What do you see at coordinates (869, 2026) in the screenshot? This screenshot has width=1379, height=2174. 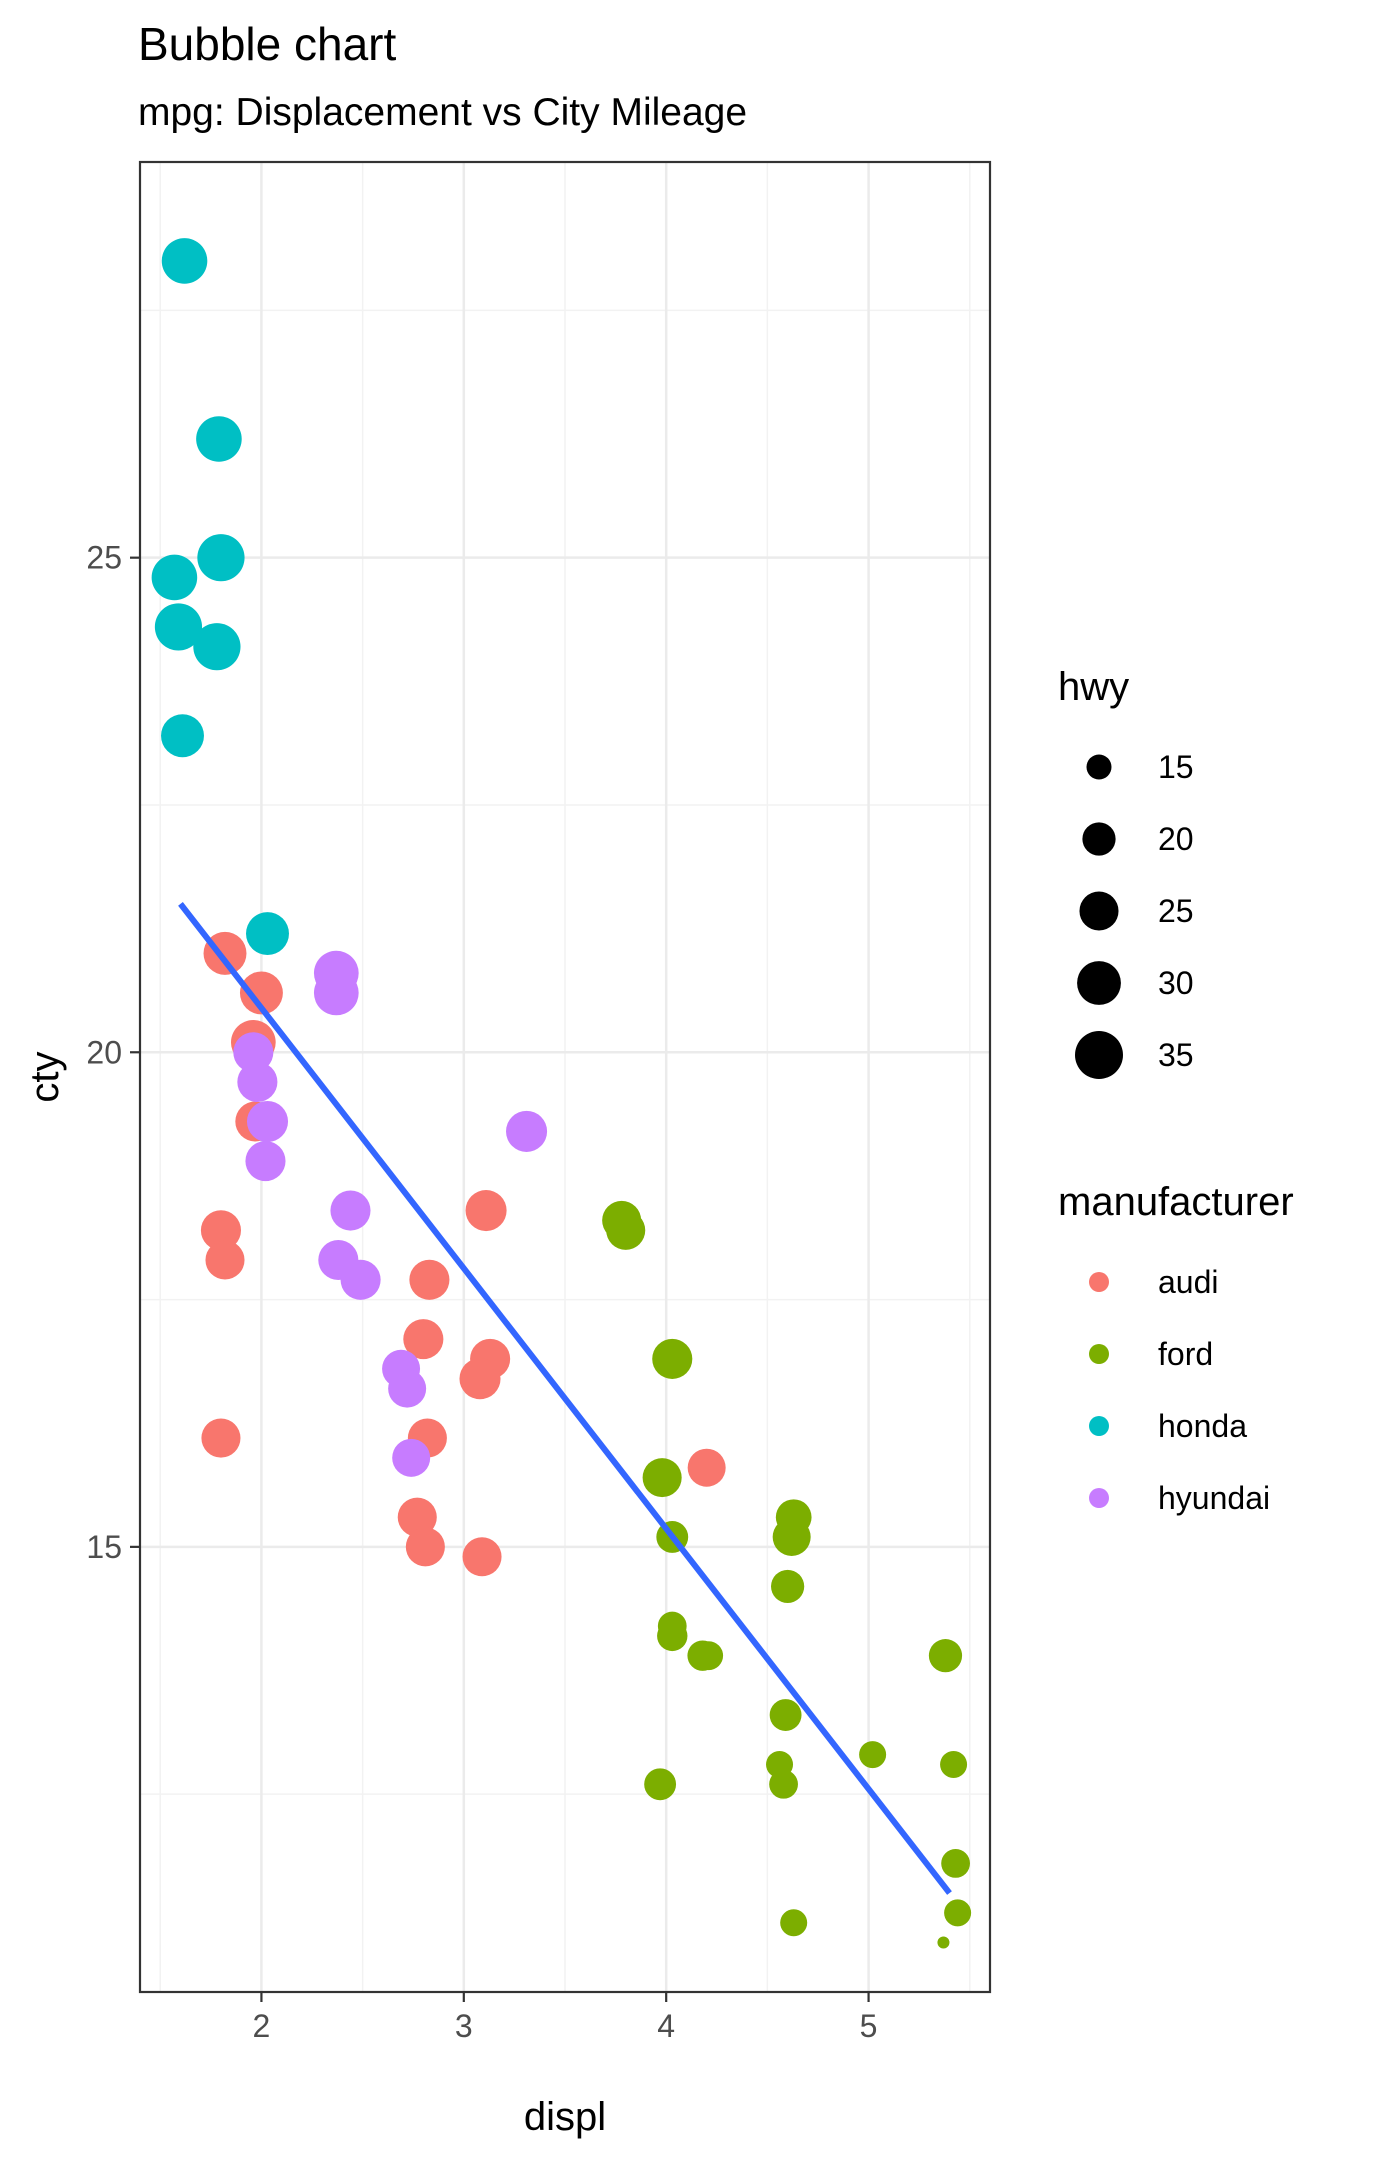 I see `x-tick-label: 5` at bounding box center [869, 2026].